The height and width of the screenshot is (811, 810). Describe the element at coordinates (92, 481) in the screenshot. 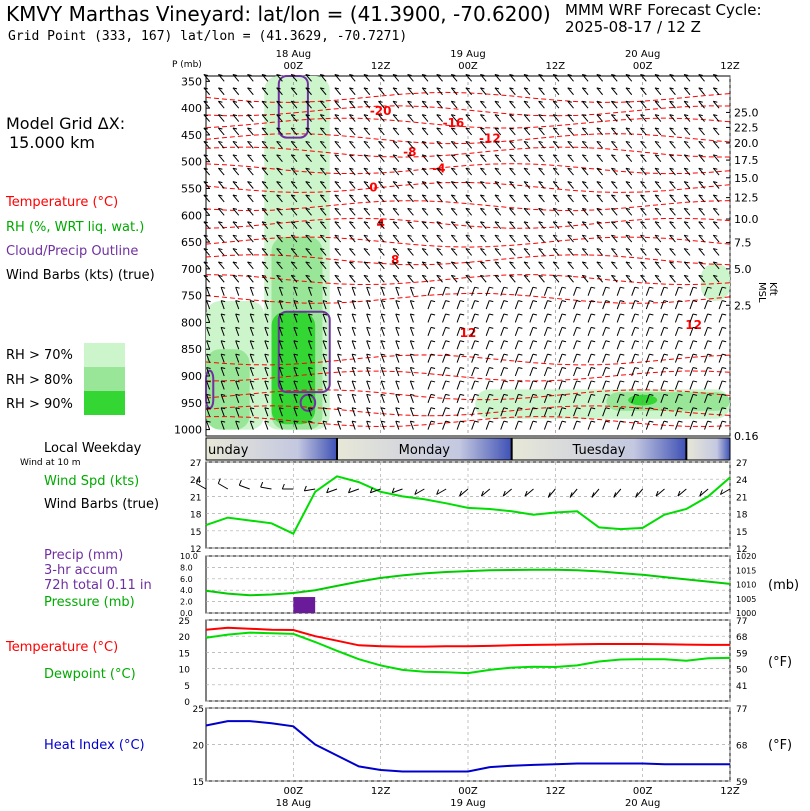

I see `wind-speed-label: Wind Spd (kts)` at that location.